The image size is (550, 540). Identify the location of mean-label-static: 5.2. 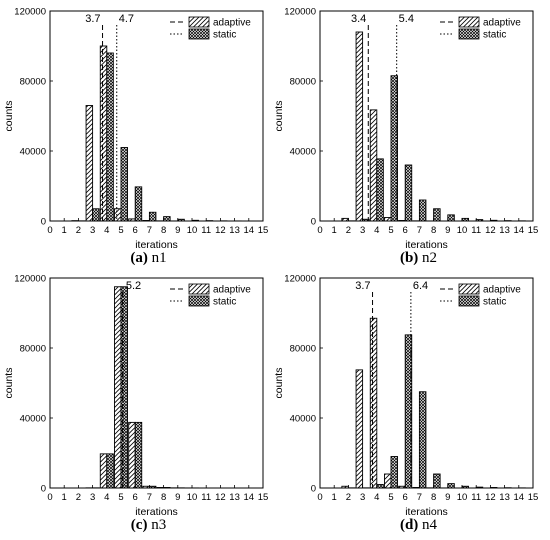
(133, 286).